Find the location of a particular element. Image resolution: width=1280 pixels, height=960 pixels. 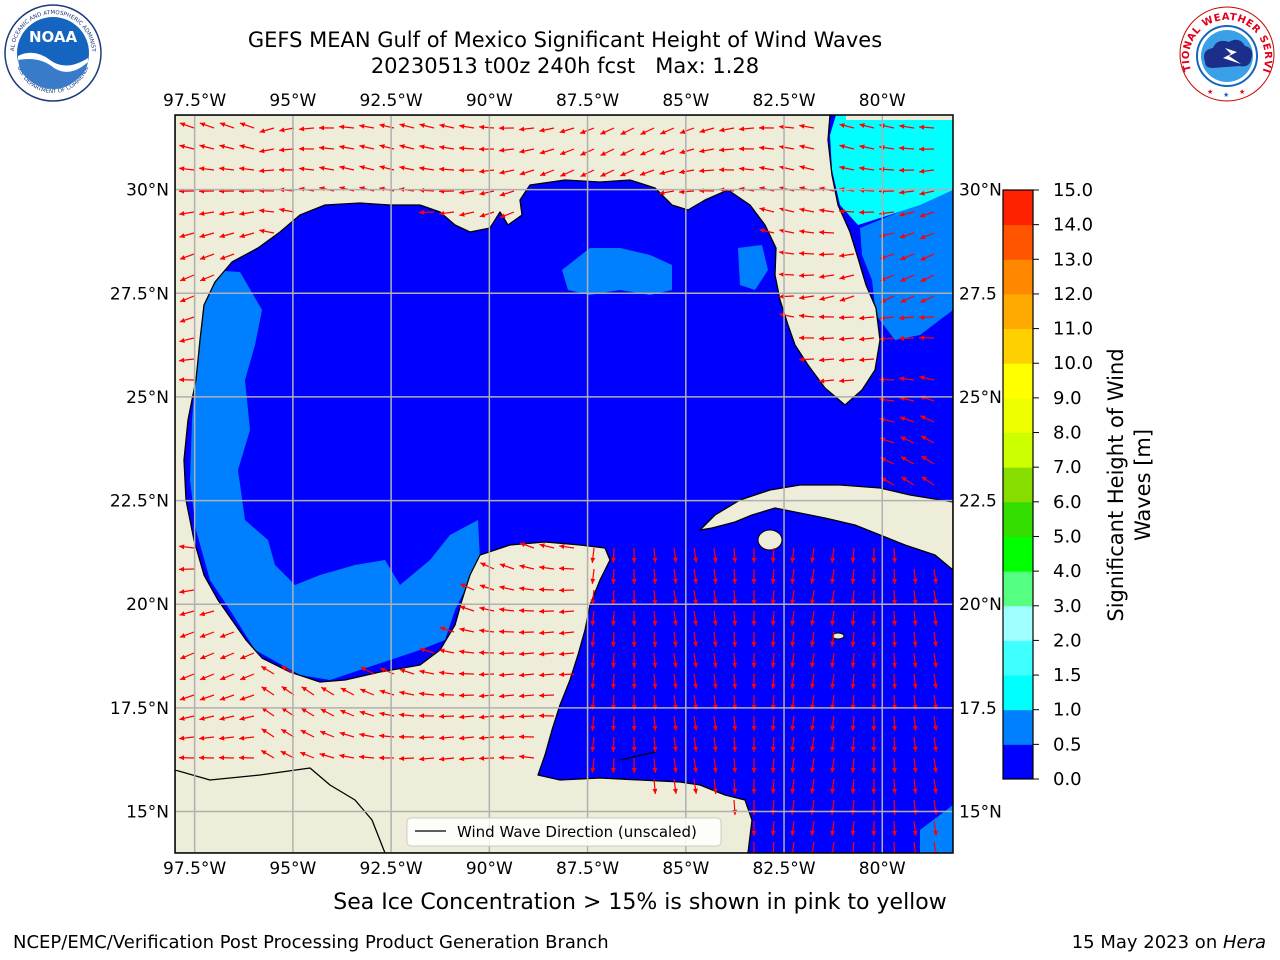

lat-tick-label: 17.5°N is located at coordinates (139, 709).